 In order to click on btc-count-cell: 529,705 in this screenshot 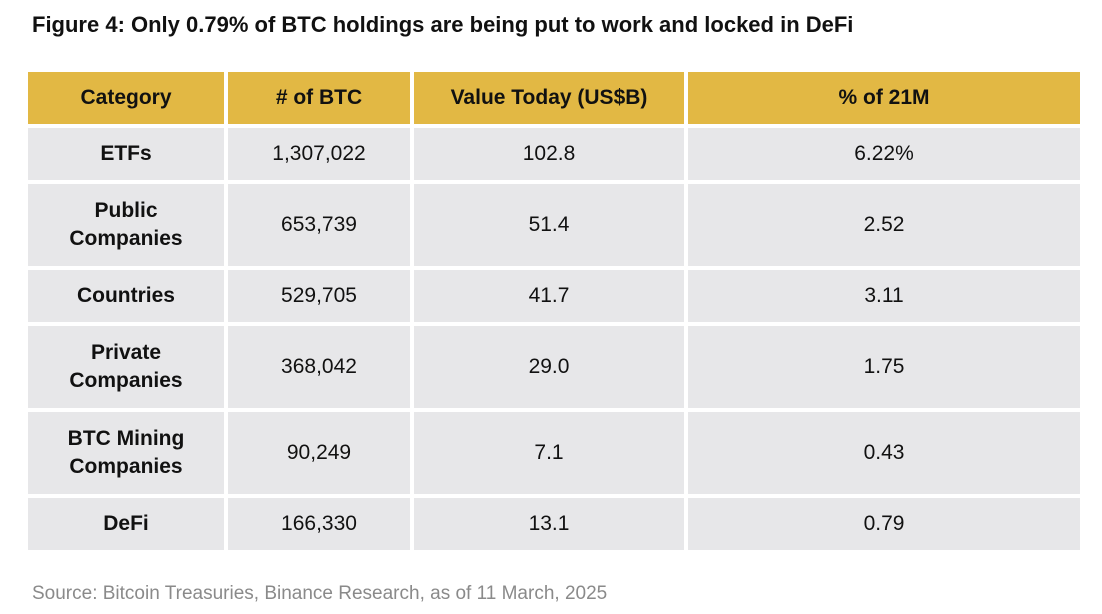, I will do `click(319, 296)`.